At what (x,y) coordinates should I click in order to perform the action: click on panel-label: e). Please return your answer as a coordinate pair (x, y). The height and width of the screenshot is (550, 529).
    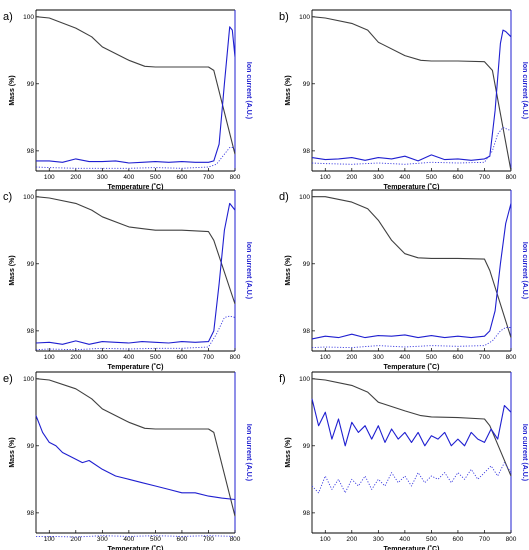
    Looking at the image, I should click on (8, 379).